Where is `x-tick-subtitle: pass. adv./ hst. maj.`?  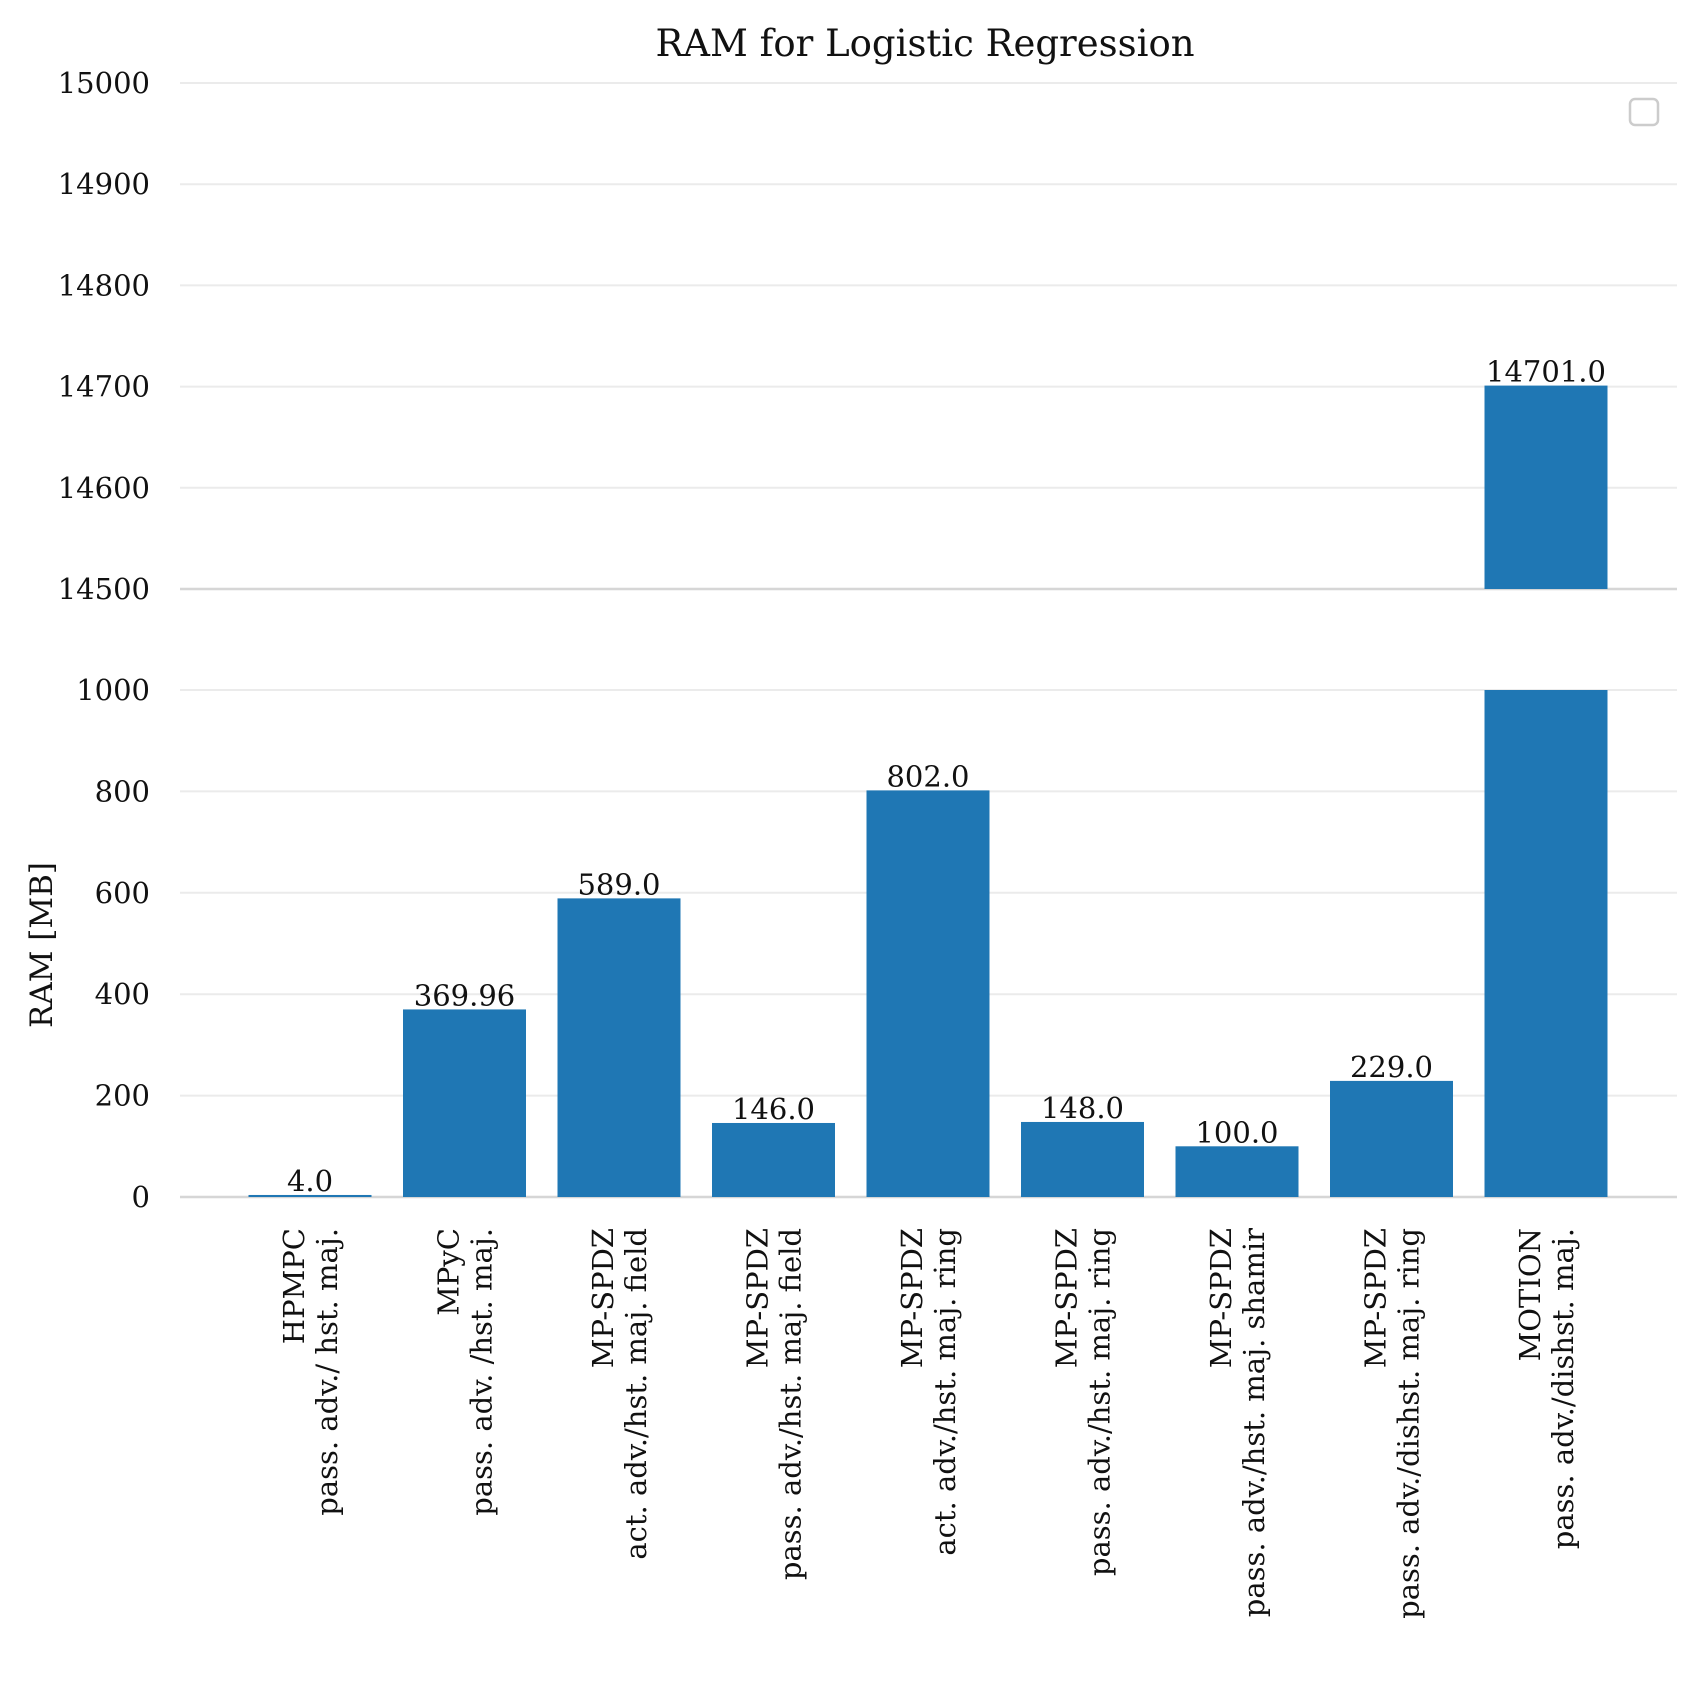 x-tick-subtitle: pass. adv./ hst. maj. is located at coordinates (327, 1372).